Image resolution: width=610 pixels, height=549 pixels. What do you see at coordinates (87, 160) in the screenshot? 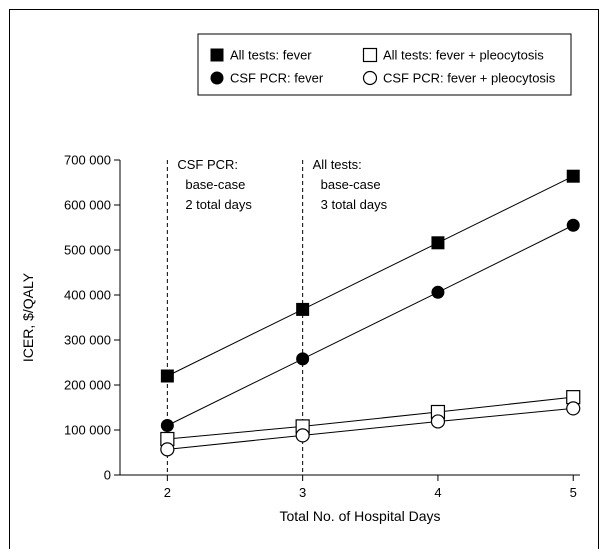
I see `y-tick-label: 700 000` at bounding box center [87, 160].